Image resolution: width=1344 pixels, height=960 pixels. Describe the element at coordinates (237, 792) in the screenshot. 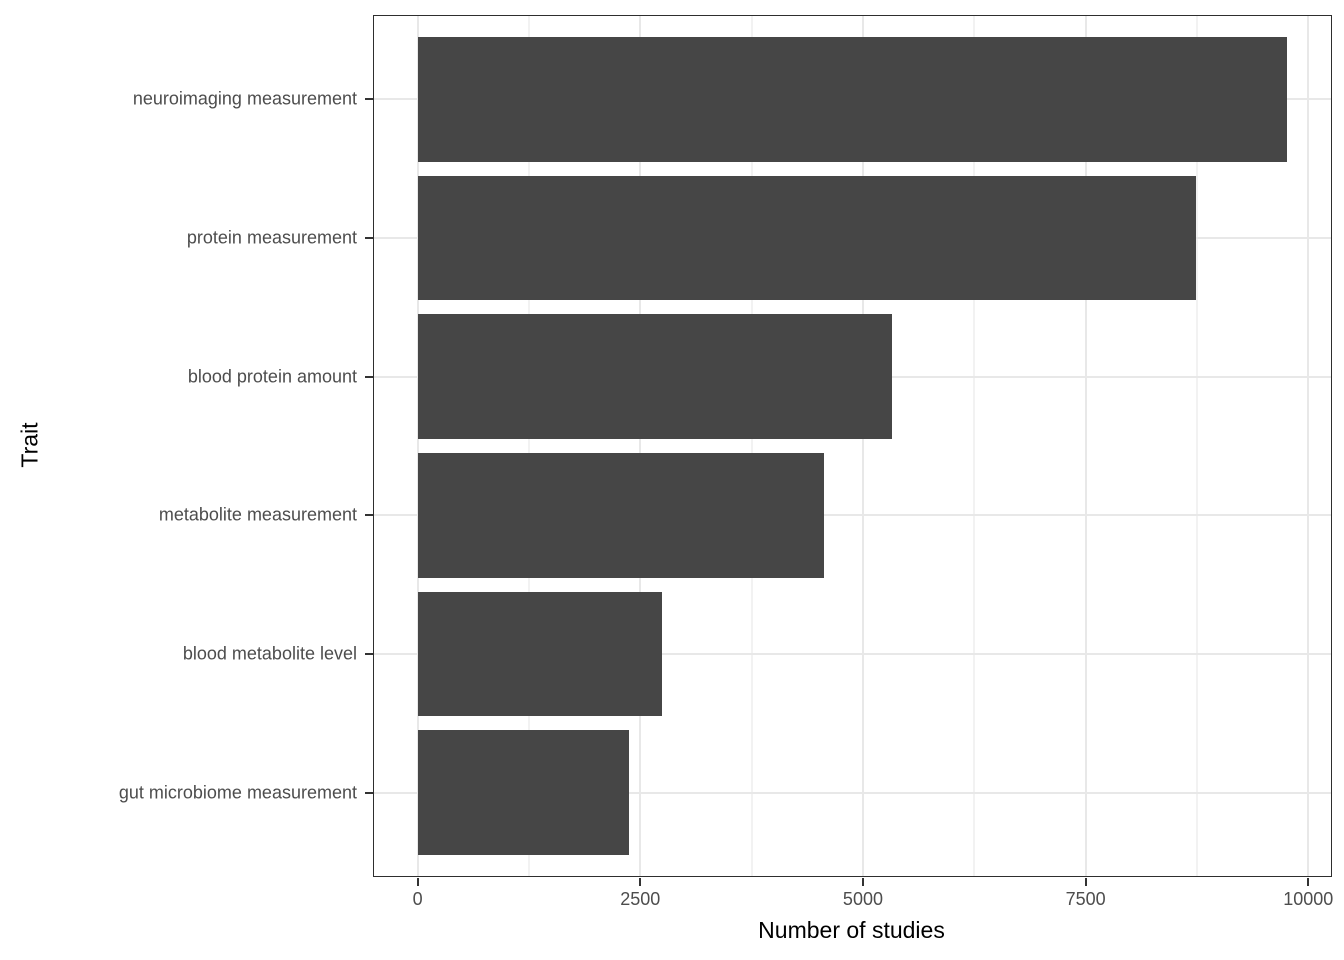

I see `y-axis-tick-label: gut microbiome measurement` at that location.